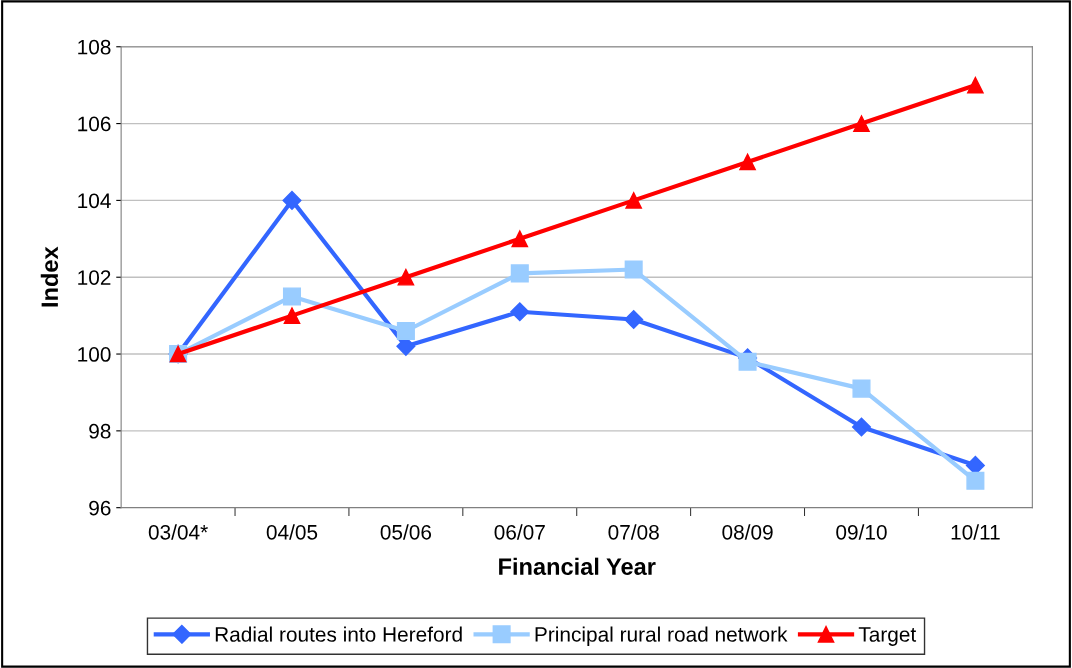 The width and height of the screenshot is (1072, 668). I want to click on x-tick-label: 06/07, so click(519, 532).